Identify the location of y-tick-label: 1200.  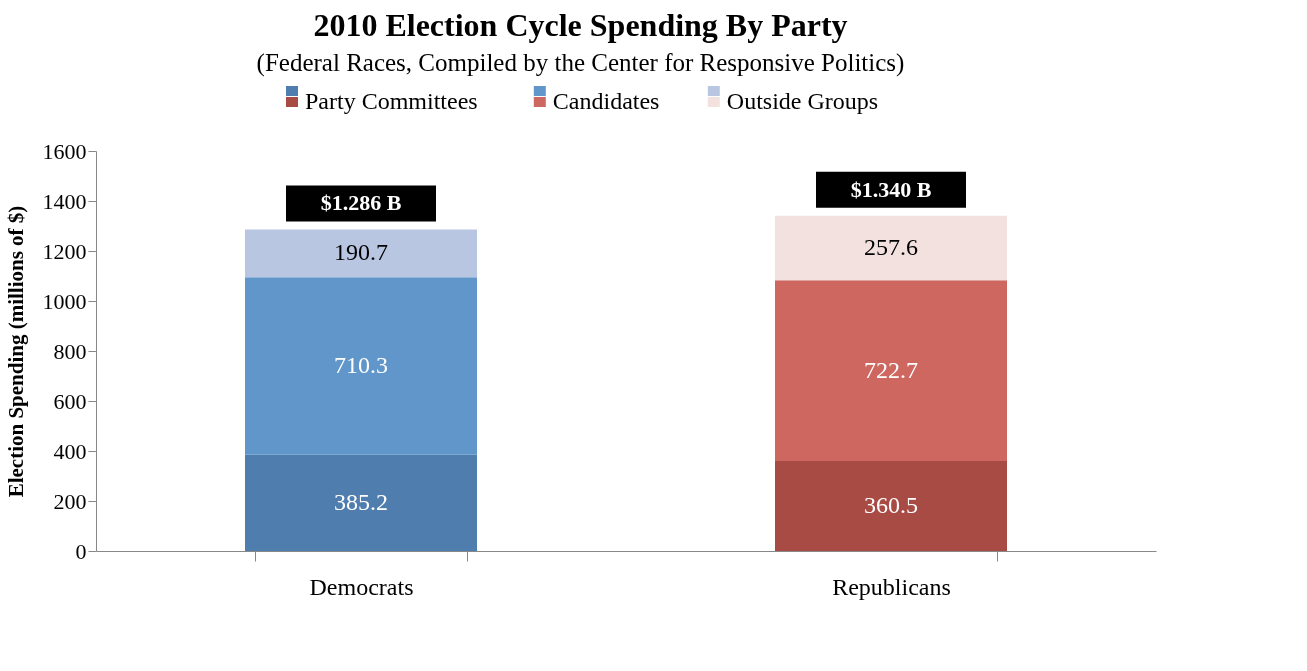
(64, 251).